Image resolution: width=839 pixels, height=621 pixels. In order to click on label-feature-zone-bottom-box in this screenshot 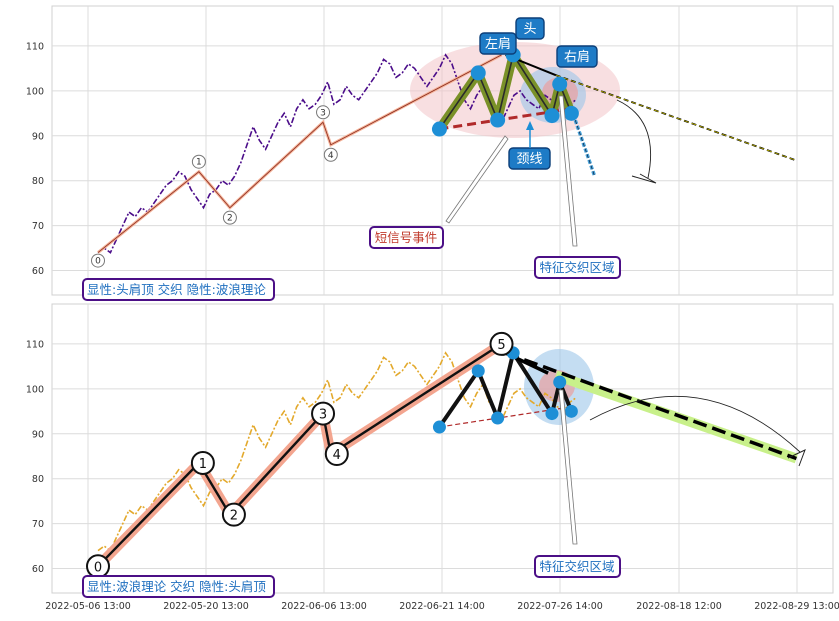, I will do `click(577, 566)`.